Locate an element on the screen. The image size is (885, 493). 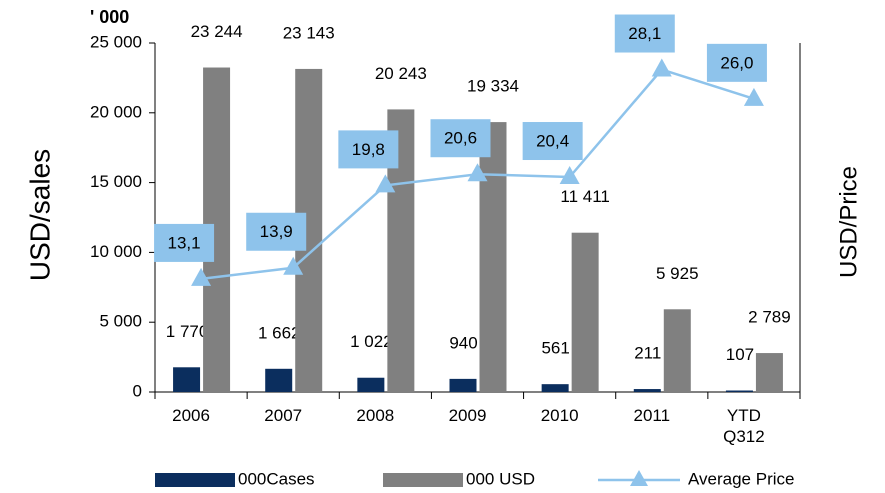
x-tick-label: 2007 is located at coordinates (283, 415).